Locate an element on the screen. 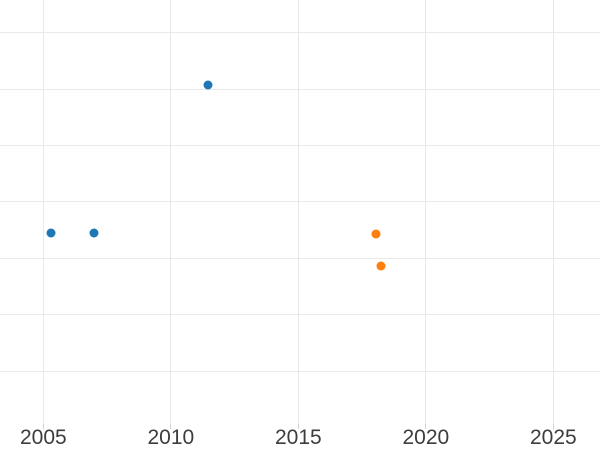 Image resolution: width=600 pixels, height=450 pixels. x-tick-label: 2020 is located at coordinates (426, 437).